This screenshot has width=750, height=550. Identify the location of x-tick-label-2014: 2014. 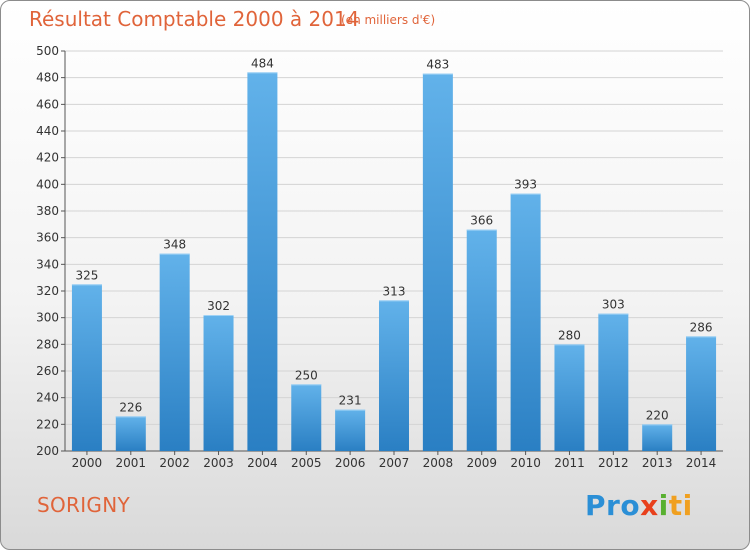
(701, 463).